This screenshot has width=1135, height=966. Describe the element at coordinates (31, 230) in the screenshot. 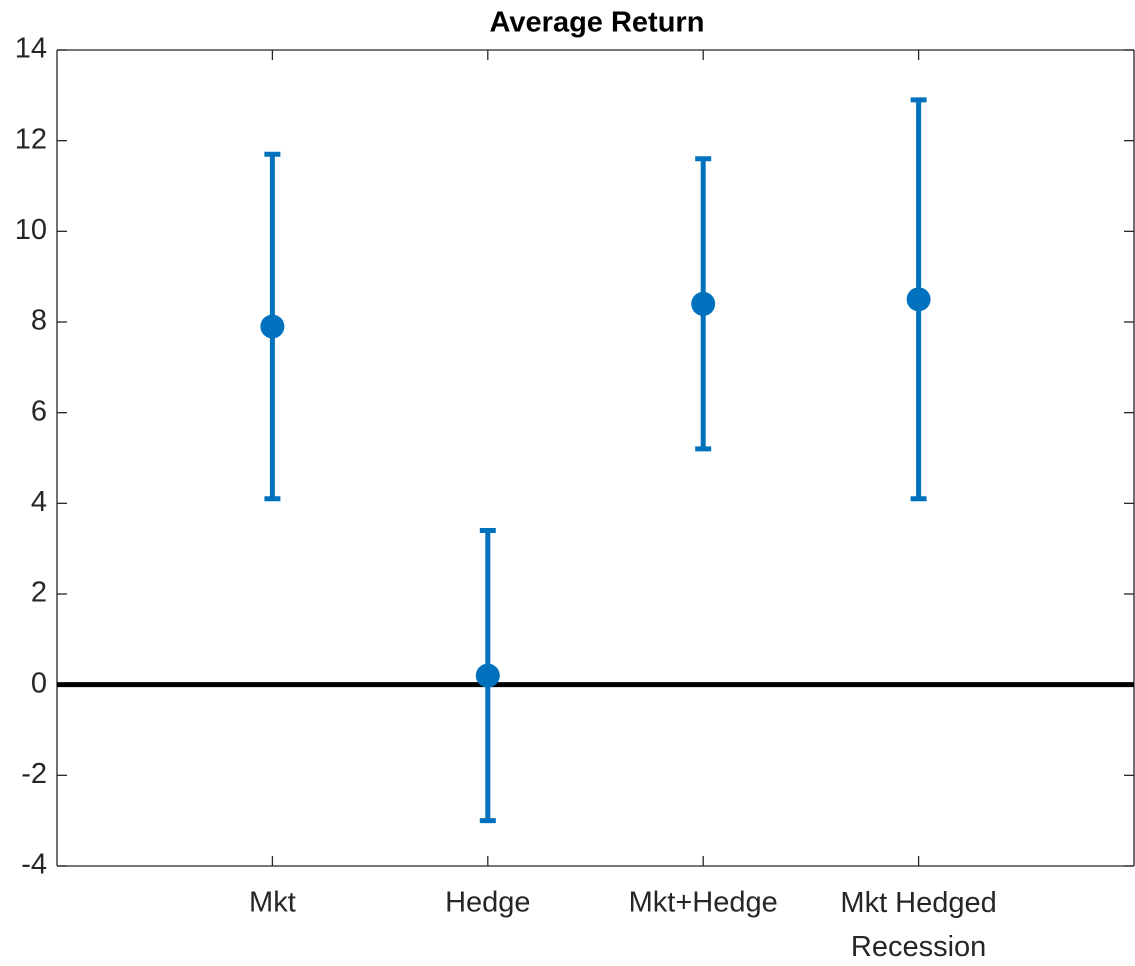

I see `y-tick-label: 10` at that location.